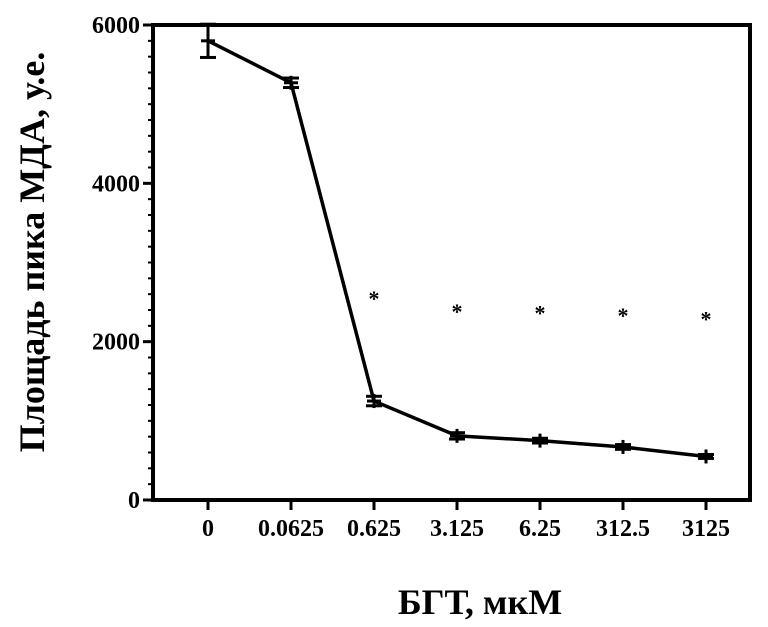  I want to click on significance-marker-4: *, so click(540, 313).